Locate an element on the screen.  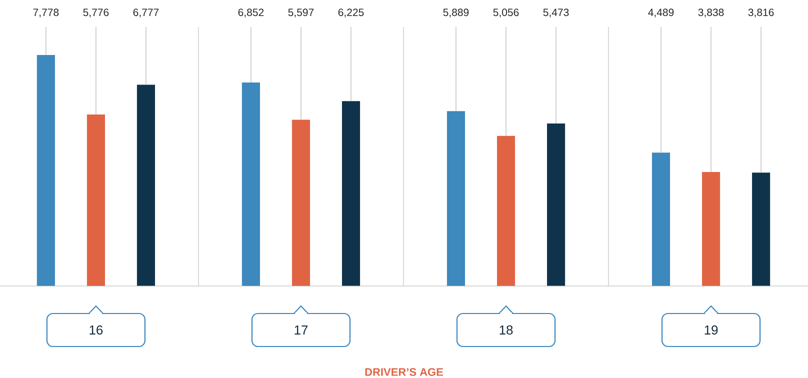
data-label: 6,852 is located at coordinates (251, 13).